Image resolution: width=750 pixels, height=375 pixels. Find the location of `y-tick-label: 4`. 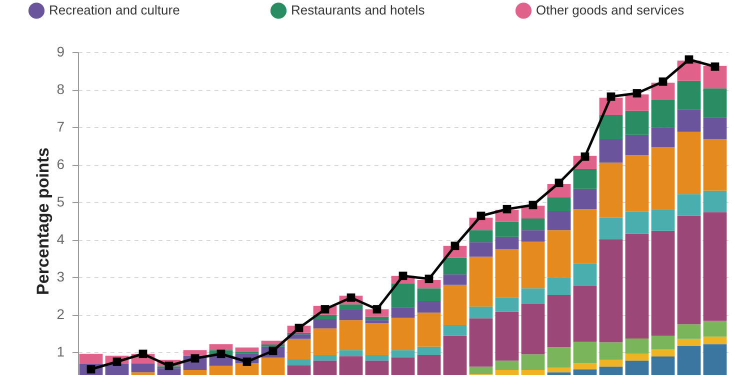

y-tick-label: 4 is located at coordinates (60, 239).